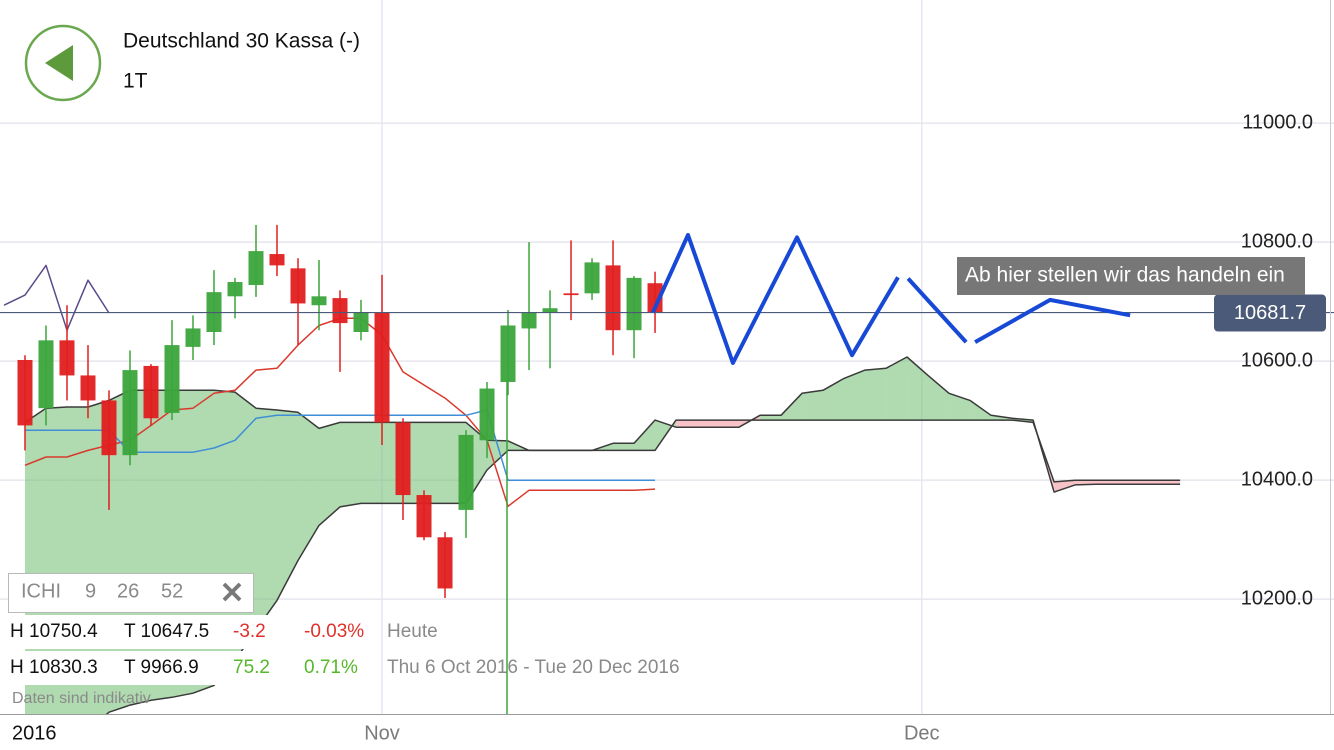 The width and height of the screenshot is (1334, 750). What do you see at coordinates (1277, 360) in the screenshot?
I see `y-tick-label: 10600.0` at bounding box center [1277, 360].